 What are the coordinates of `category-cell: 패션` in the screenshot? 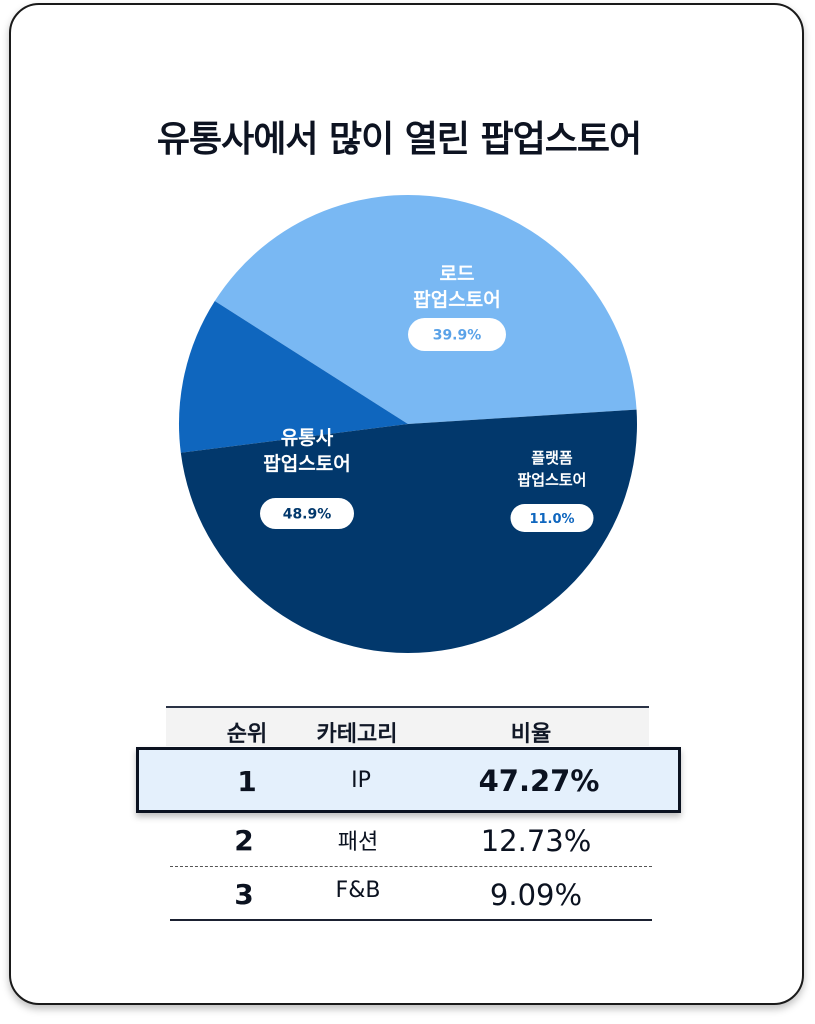 It's located at (358, 842).